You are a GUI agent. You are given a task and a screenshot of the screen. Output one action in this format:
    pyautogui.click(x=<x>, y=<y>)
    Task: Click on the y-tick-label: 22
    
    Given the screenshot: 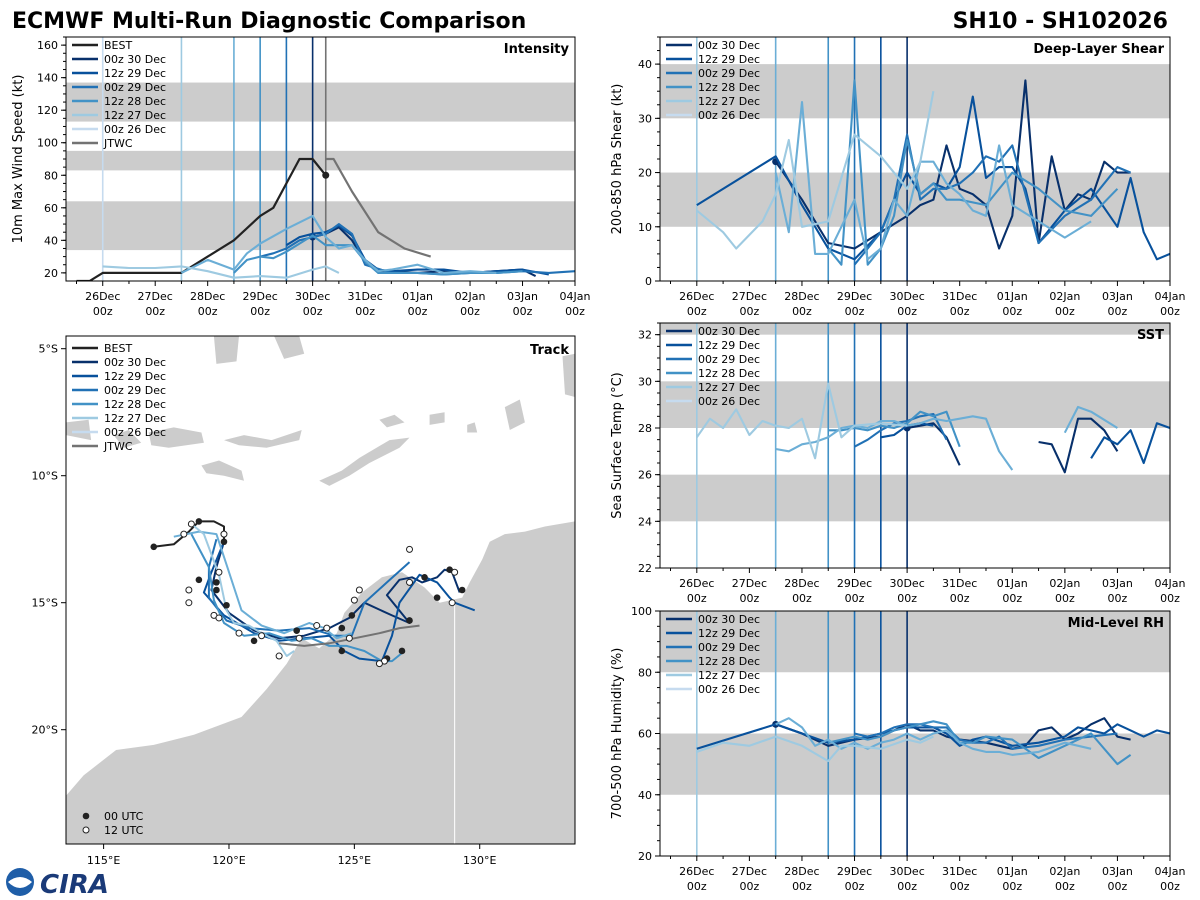 What is the action you would take?
    pyautogui.click(x=645, y=568)
    